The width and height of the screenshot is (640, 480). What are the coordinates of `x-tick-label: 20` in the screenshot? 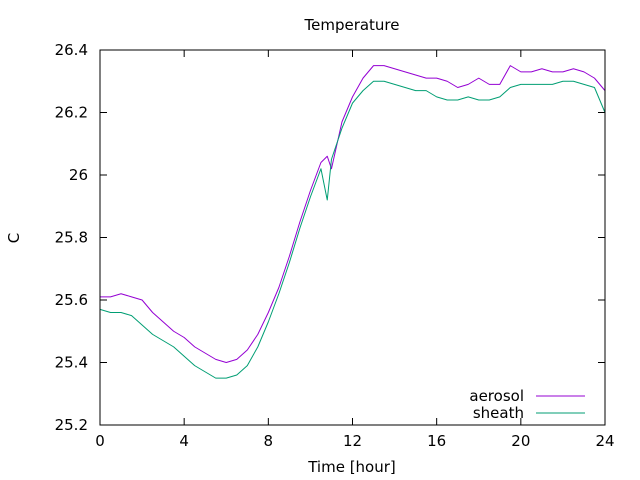 It's located at (520, 441).